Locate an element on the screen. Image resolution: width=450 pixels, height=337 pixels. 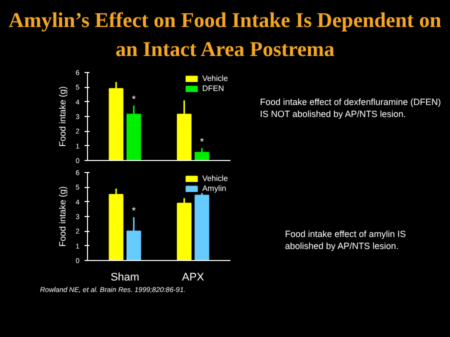
x-tick-label: APX is located at coordinates (193, 278).